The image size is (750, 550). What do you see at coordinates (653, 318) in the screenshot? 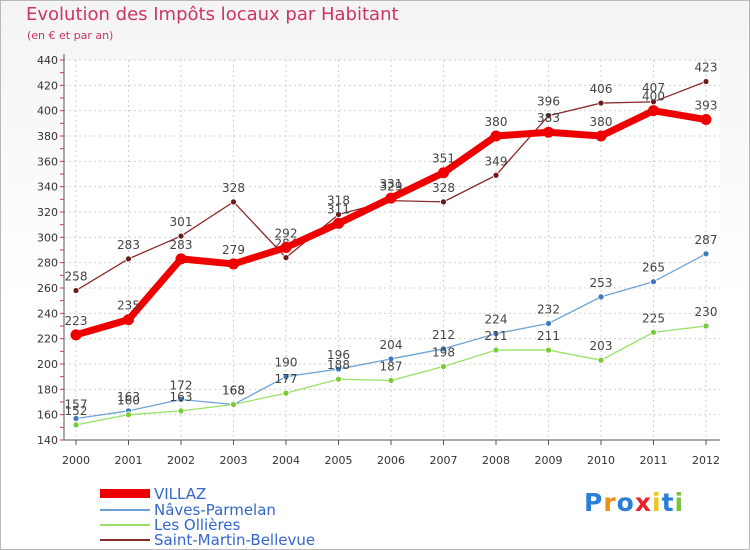
I see `data-label-les-ollieres: 225` at bounding box center [653, 318].